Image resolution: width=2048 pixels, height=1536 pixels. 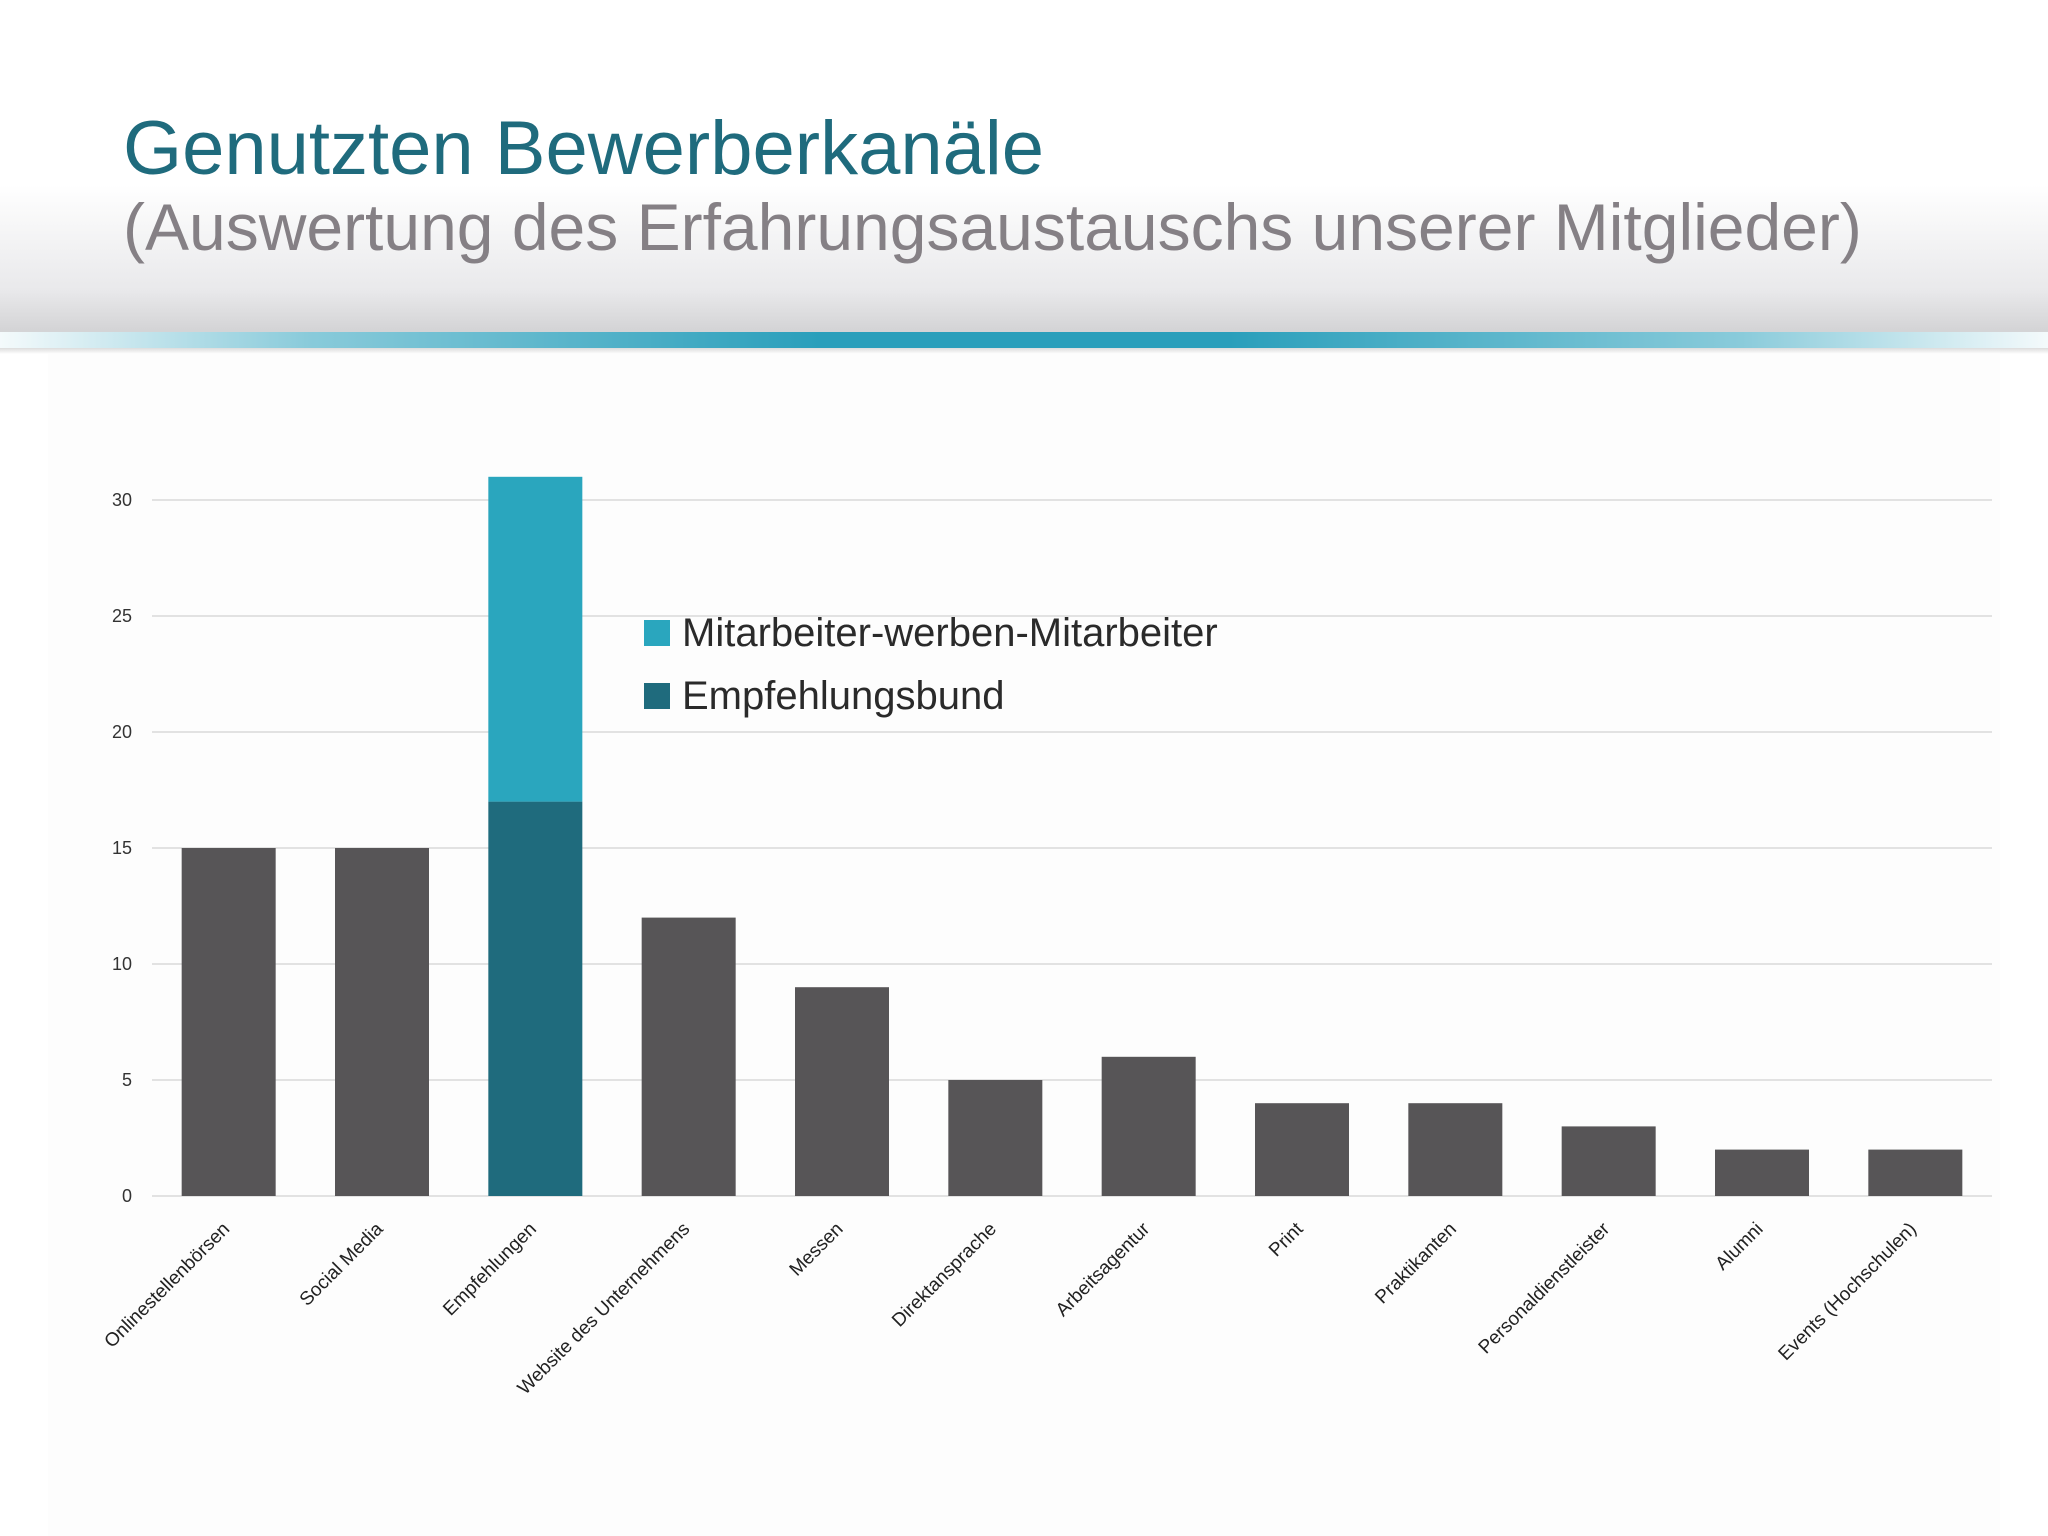 I want to click on x-tick-label: Alumni, so click(x=1740, y=1247).